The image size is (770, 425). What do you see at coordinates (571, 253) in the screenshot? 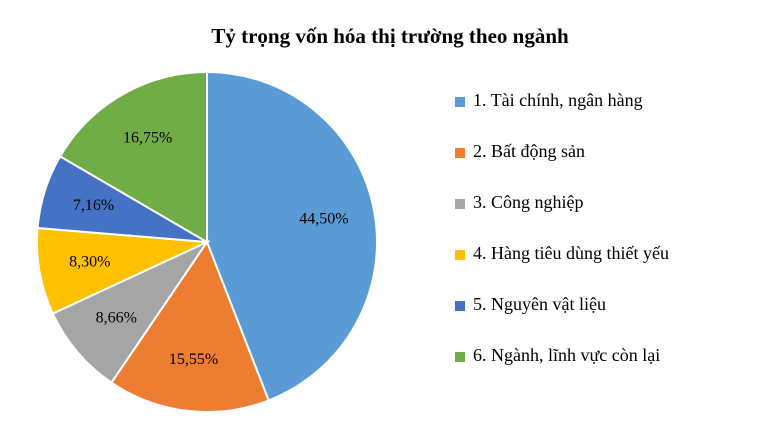
I see `legend-label: 4. Hàng tiêu dùng thiết yếu` at bounding box center [571, 253].